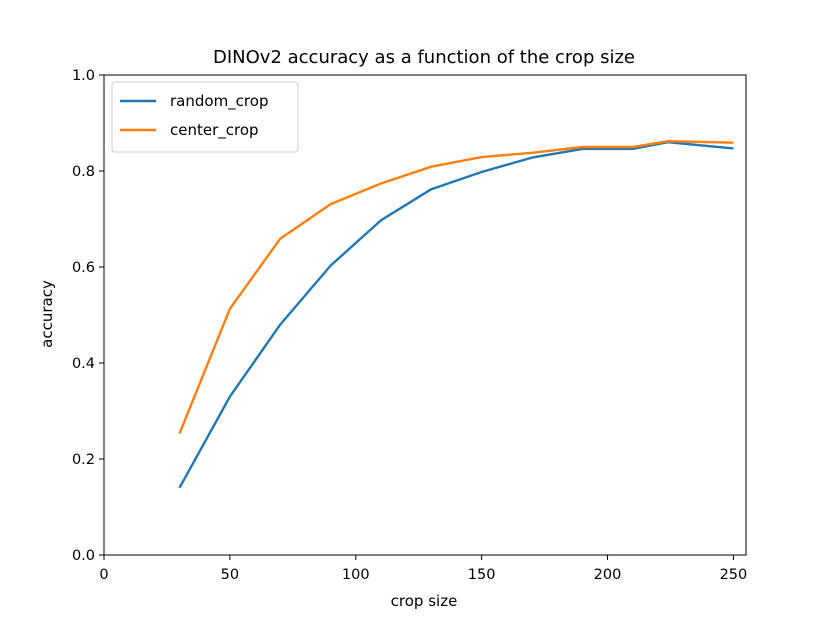 This screenshot has height=623, width=830. Describe the element at coordinates (83, 556) in the screenshot. I see `y-tick-label: 0.0` at that location.